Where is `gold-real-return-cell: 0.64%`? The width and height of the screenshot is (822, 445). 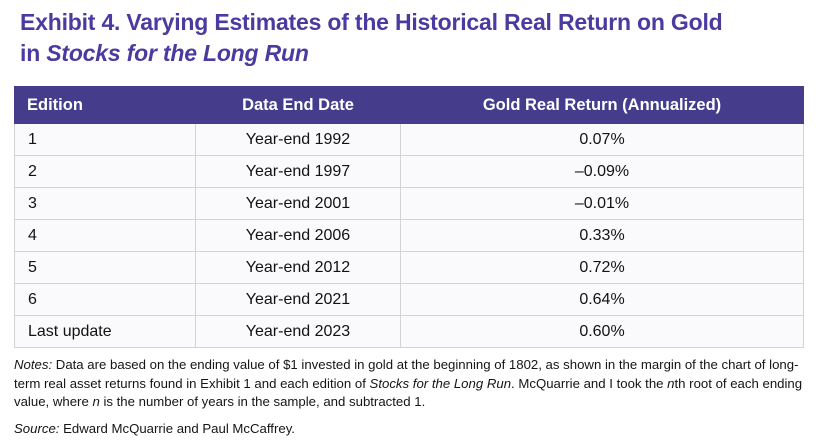 gold-real-return-cell: 0.64% is located at coordinates (602, 299).